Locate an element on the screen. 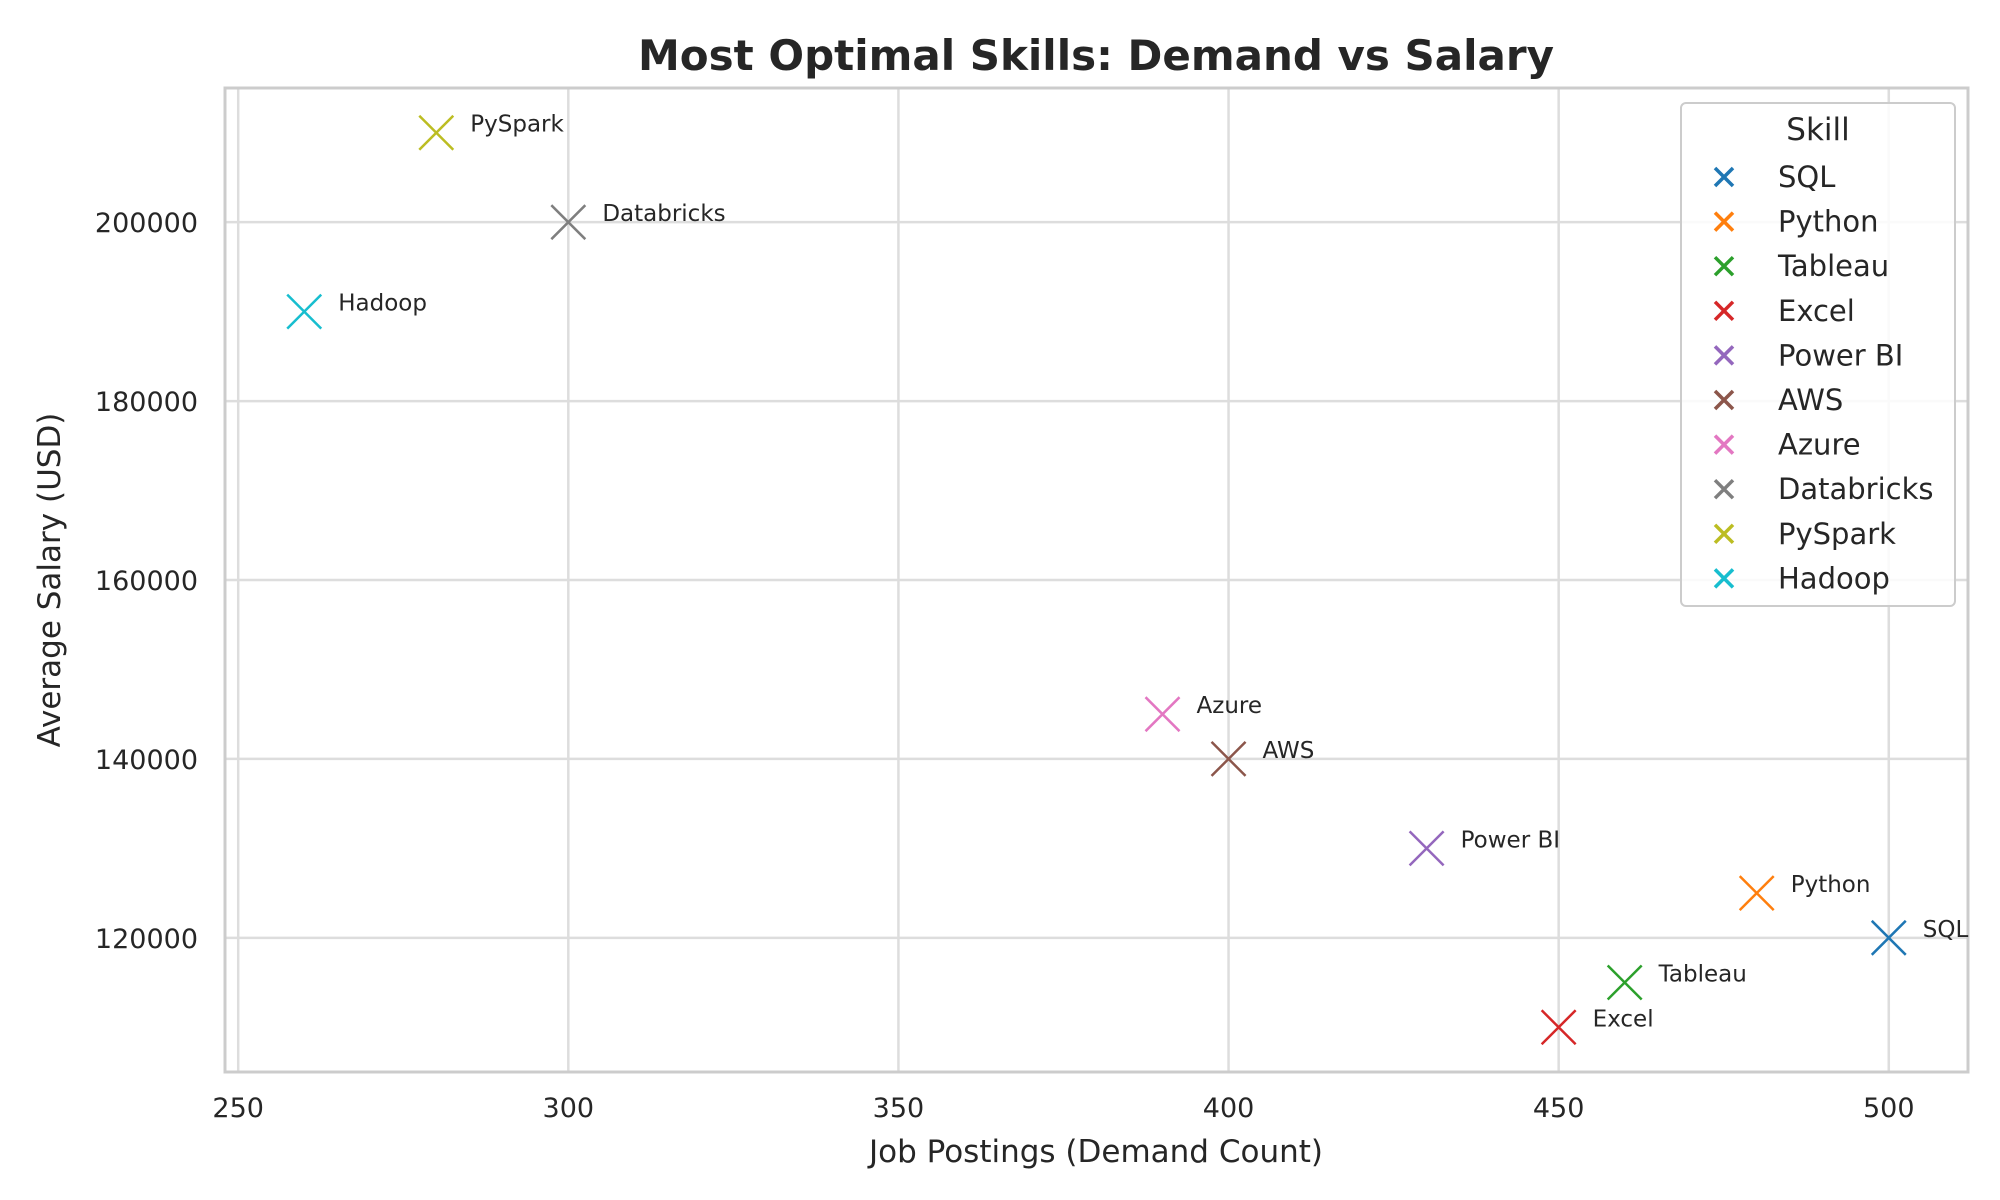  legend-item: Power BI is located at coordinates (1808, 355).